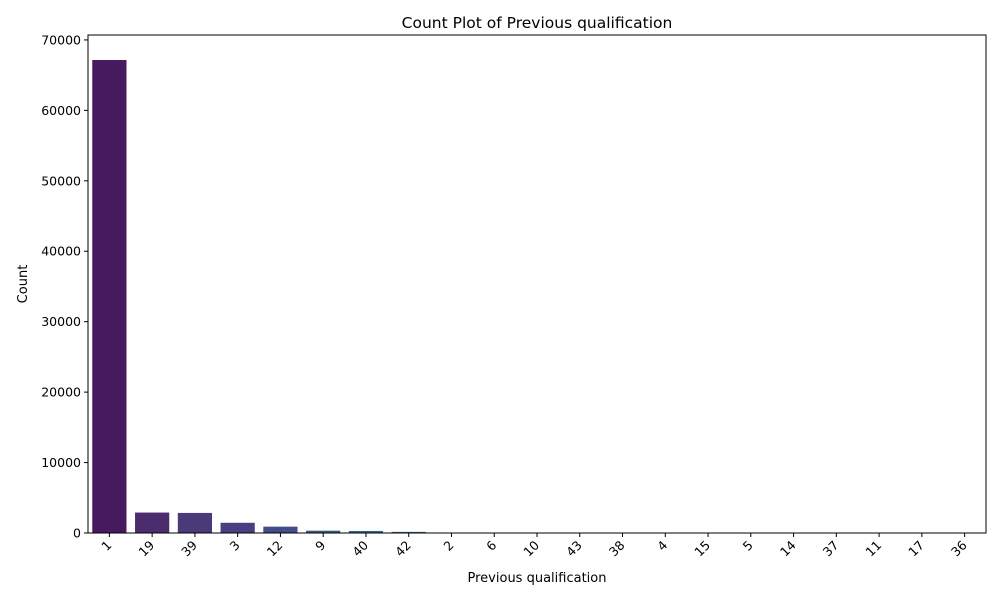  What do you see at coordinates (662, 545) in the screenshot?
I see `x-tick-label: 4` at bounding box center [662, 545].